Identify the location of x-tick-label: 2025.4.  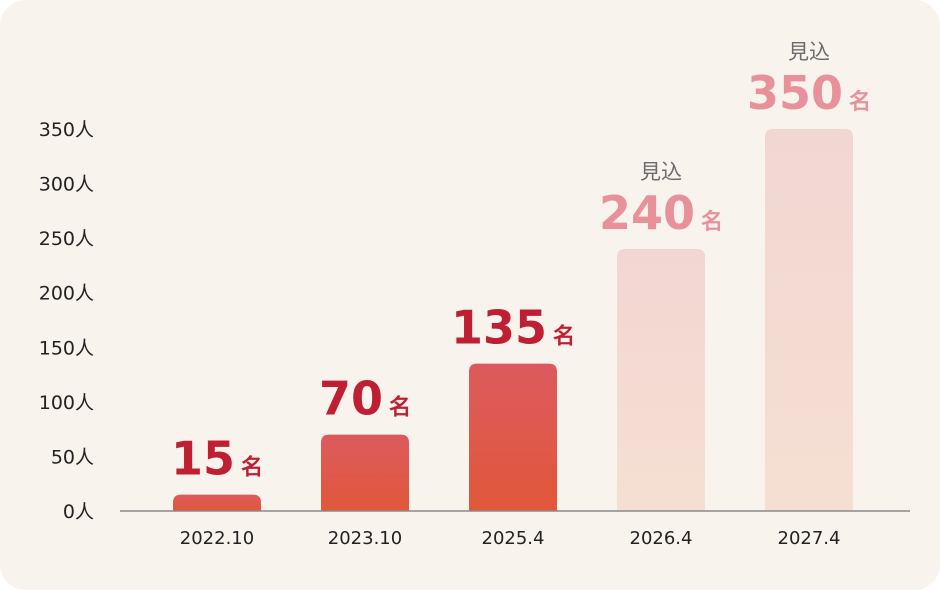
(513, 538).